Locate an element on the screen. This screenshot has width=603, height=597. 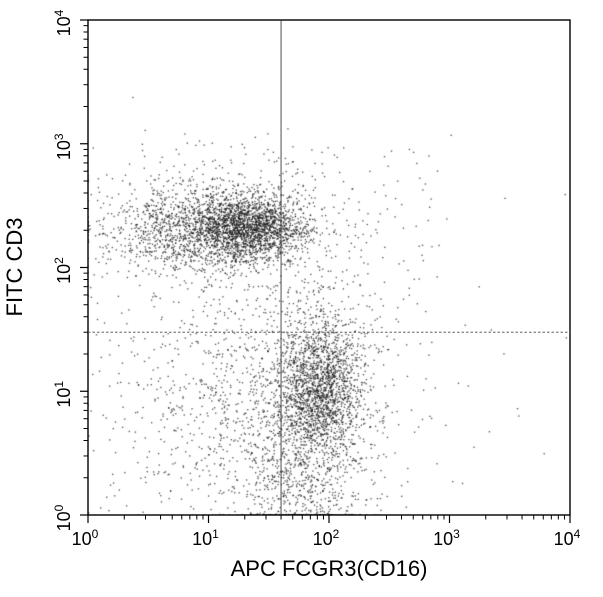
x-tick-label: 10² is located at coordinates (326, 538).